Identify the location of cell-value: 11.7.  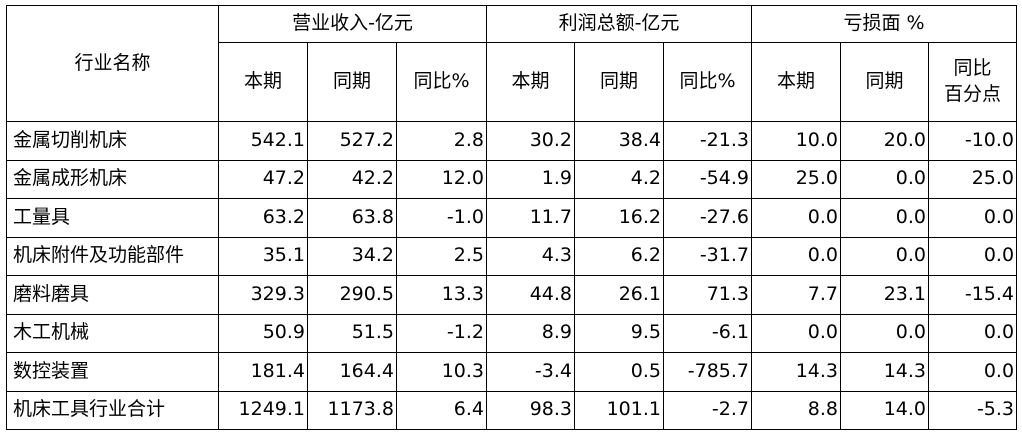
(530, 218).